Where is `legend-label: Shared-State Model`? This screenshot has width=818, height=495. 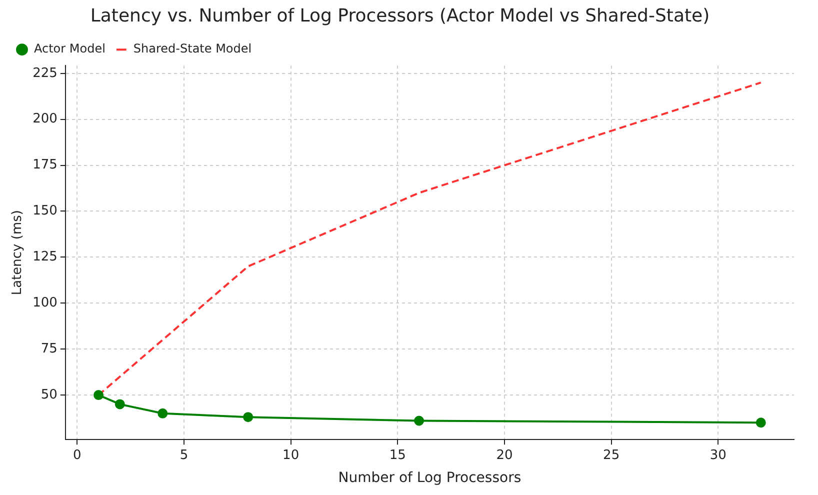 legend-label: Shared-State Model is located at coordinates (192, 49).